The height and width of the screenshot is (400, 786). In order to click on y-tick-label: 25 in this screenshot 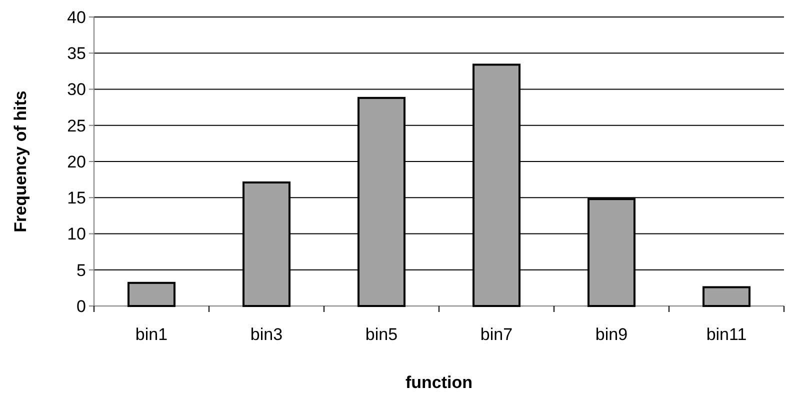, I will do `click(76, 126)`.